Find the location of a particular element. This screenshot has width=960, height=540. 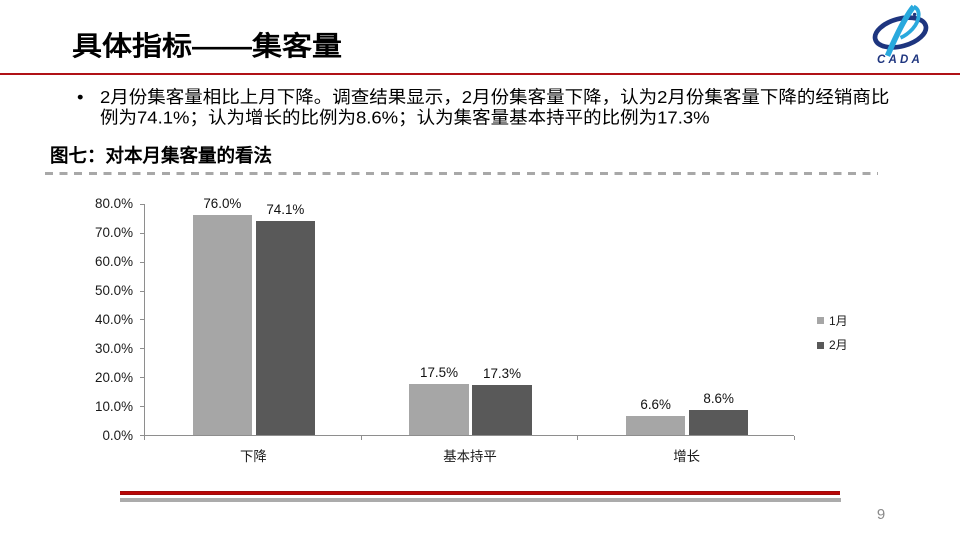

legend-label: 2月 is located at coordinates (838, 345).